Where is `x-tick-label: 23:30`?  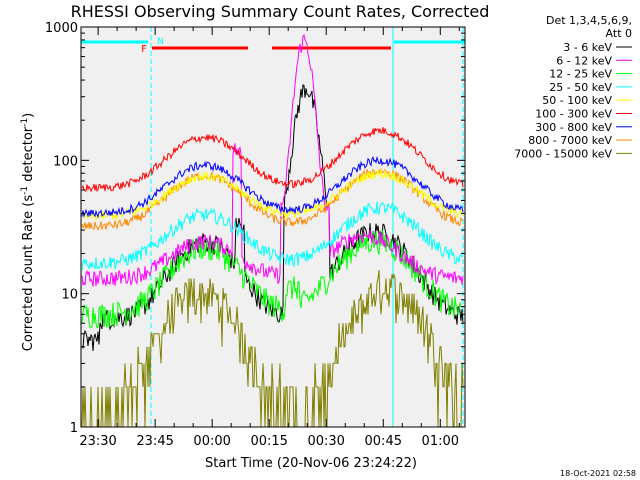 x-tick-label: 23:30 is located at coordinates (97, 441).